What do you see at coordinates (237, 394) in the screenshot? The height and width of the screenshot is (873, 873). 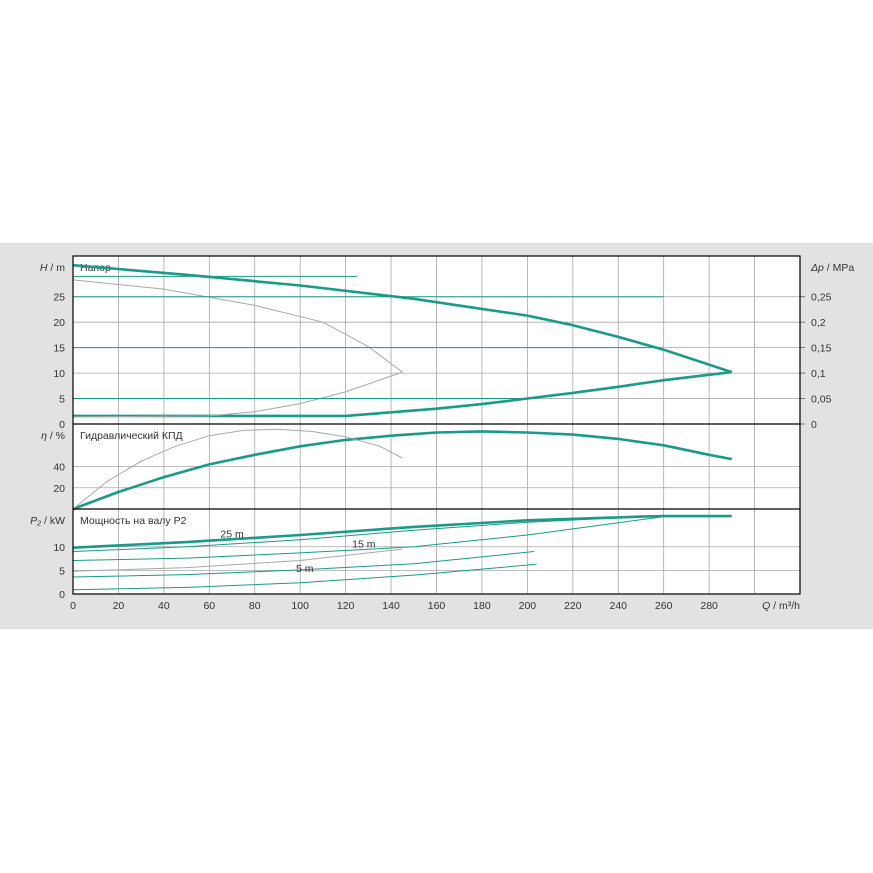 I see `head-series-min_curve_low` at bounding box center [237, 394].